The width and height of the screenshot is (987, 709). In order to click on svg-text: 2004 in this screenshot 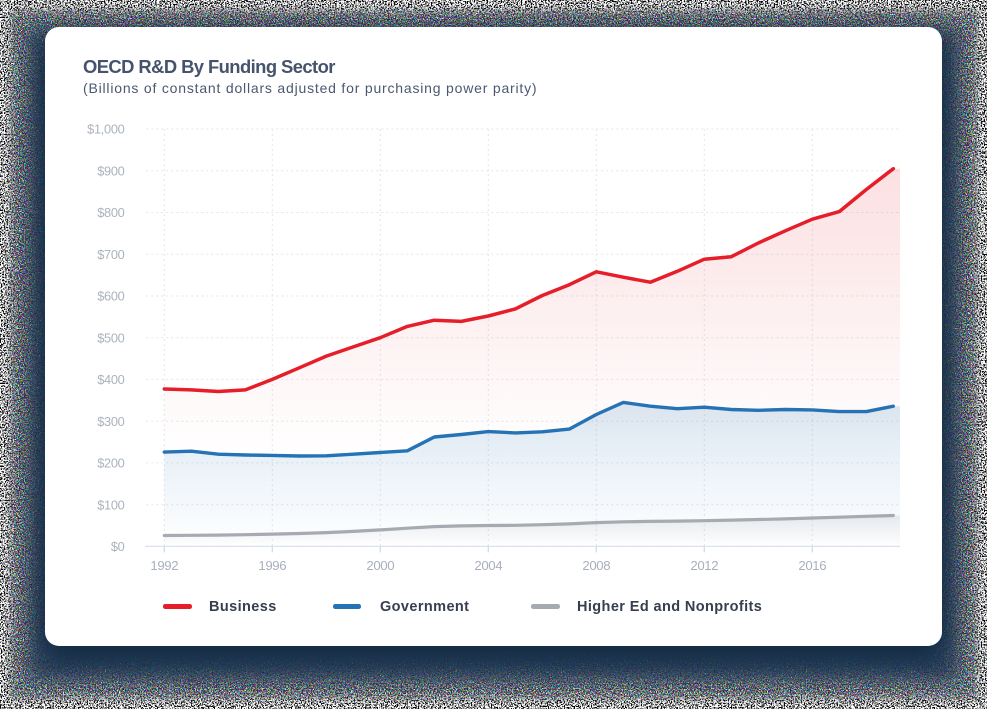, I will do `click(488, 565)`.